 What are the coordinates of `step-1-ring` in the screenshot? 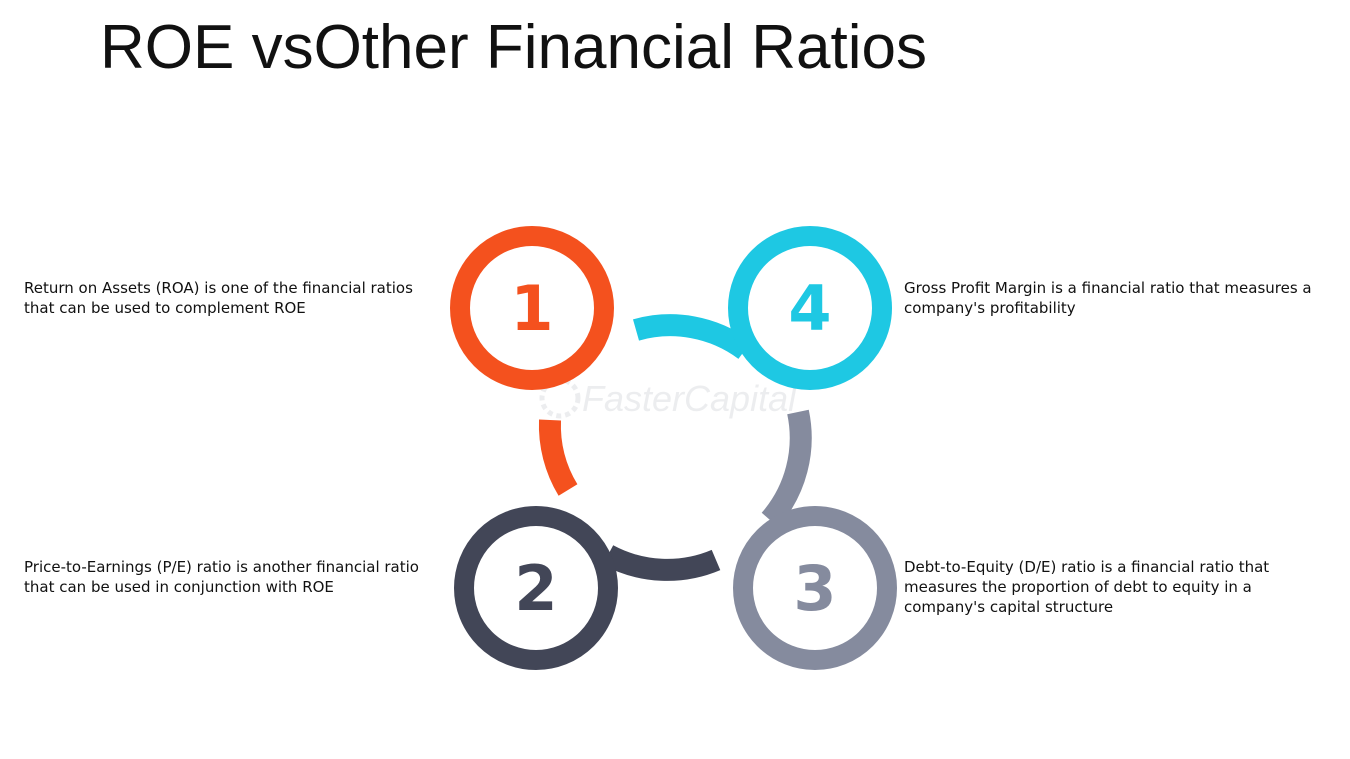 It's located at (532, 308).